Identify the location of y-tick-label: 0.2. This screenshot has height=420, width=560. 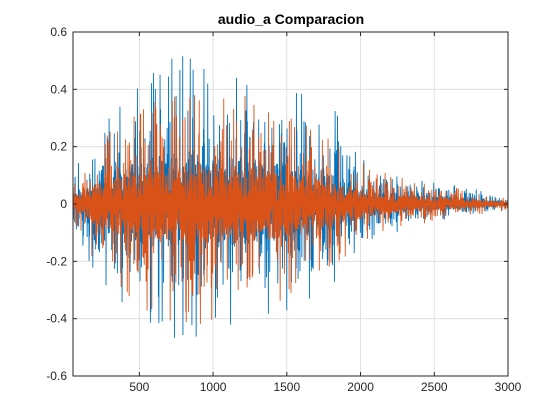
(58, 147).